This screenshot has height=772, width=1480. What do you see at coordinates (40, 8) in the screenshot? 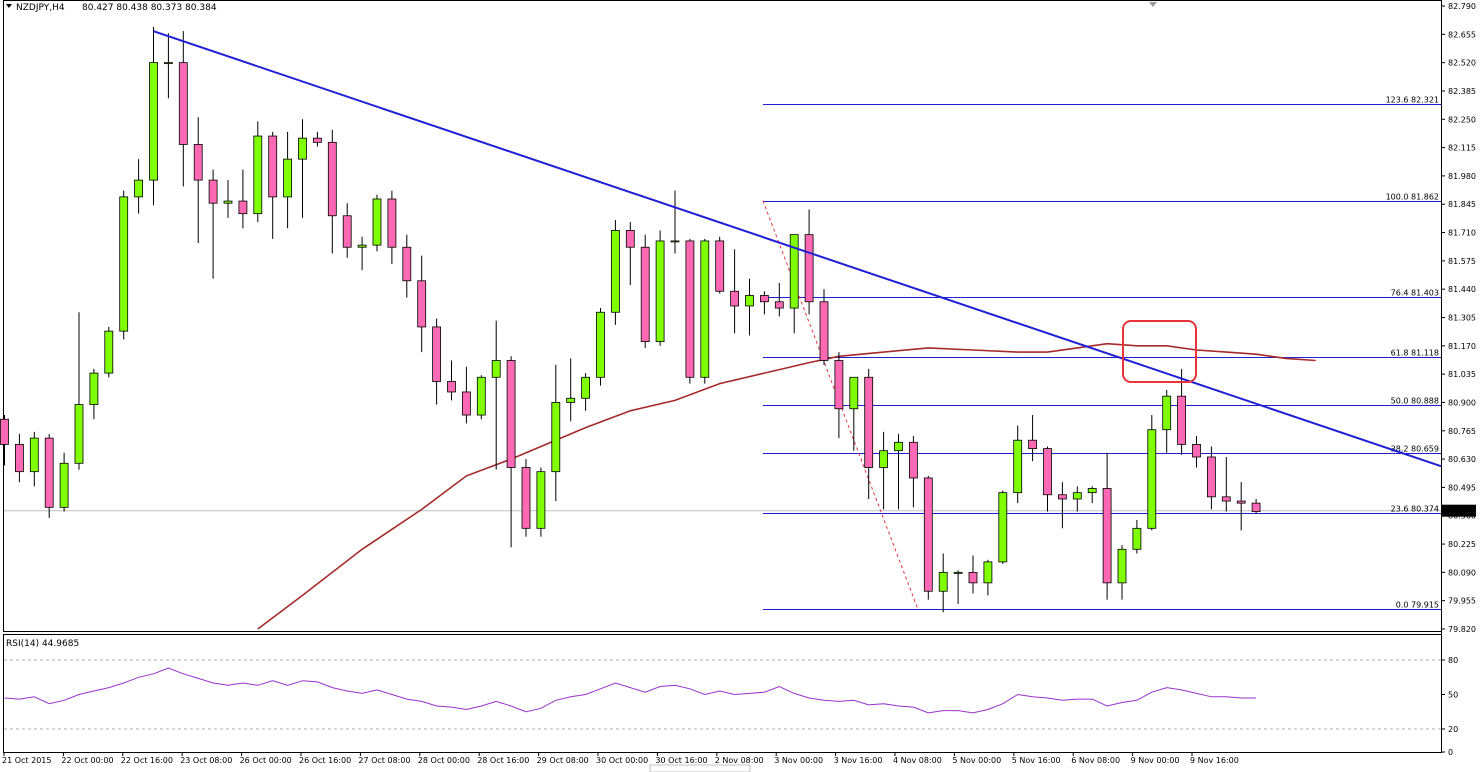
I see `symbol-label: NZDJPY,H4` at bounding box center [40, 8].